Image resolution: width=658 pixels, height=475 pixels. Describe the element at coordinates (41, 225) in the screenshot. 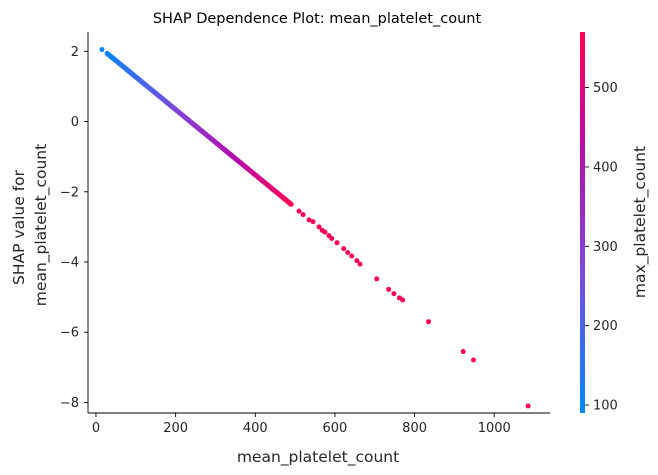

I see `y-axis-label-line-2: mean_platelet_count` at that location.